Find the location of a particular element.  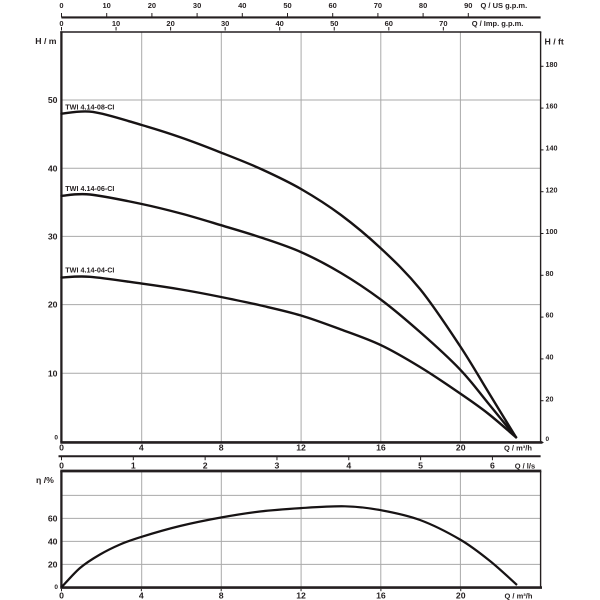

svg-text: 1 is located at coordinates (133, 465).